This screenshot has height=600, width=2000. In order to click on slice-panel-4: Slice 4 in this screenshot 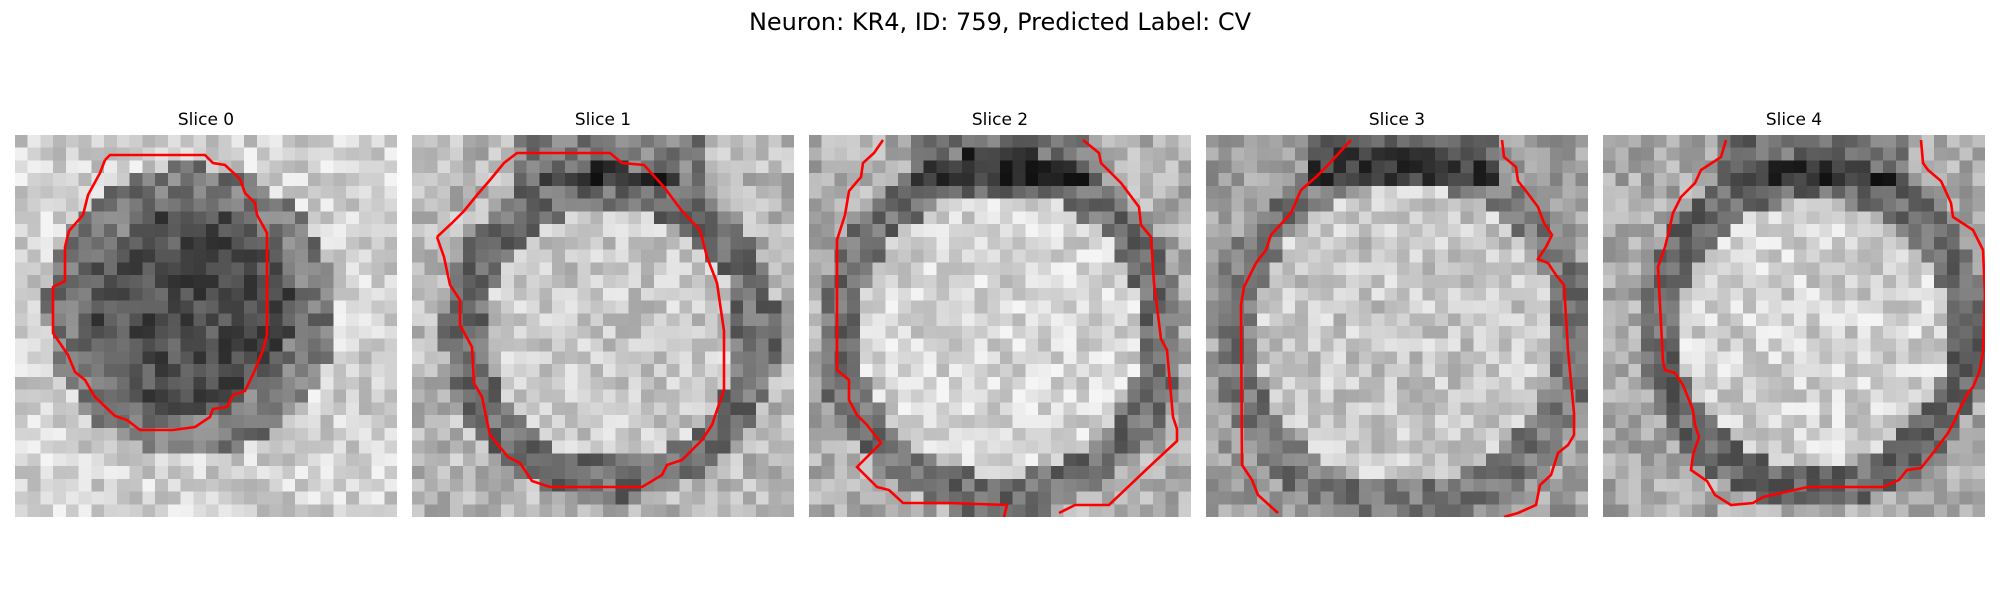, I will do `click(1794, 312)`.